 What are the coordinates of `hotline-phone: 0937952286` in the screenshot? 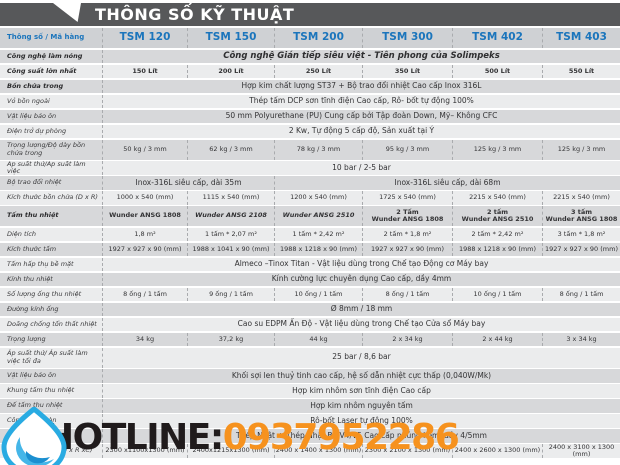 It's located at (341, 437).